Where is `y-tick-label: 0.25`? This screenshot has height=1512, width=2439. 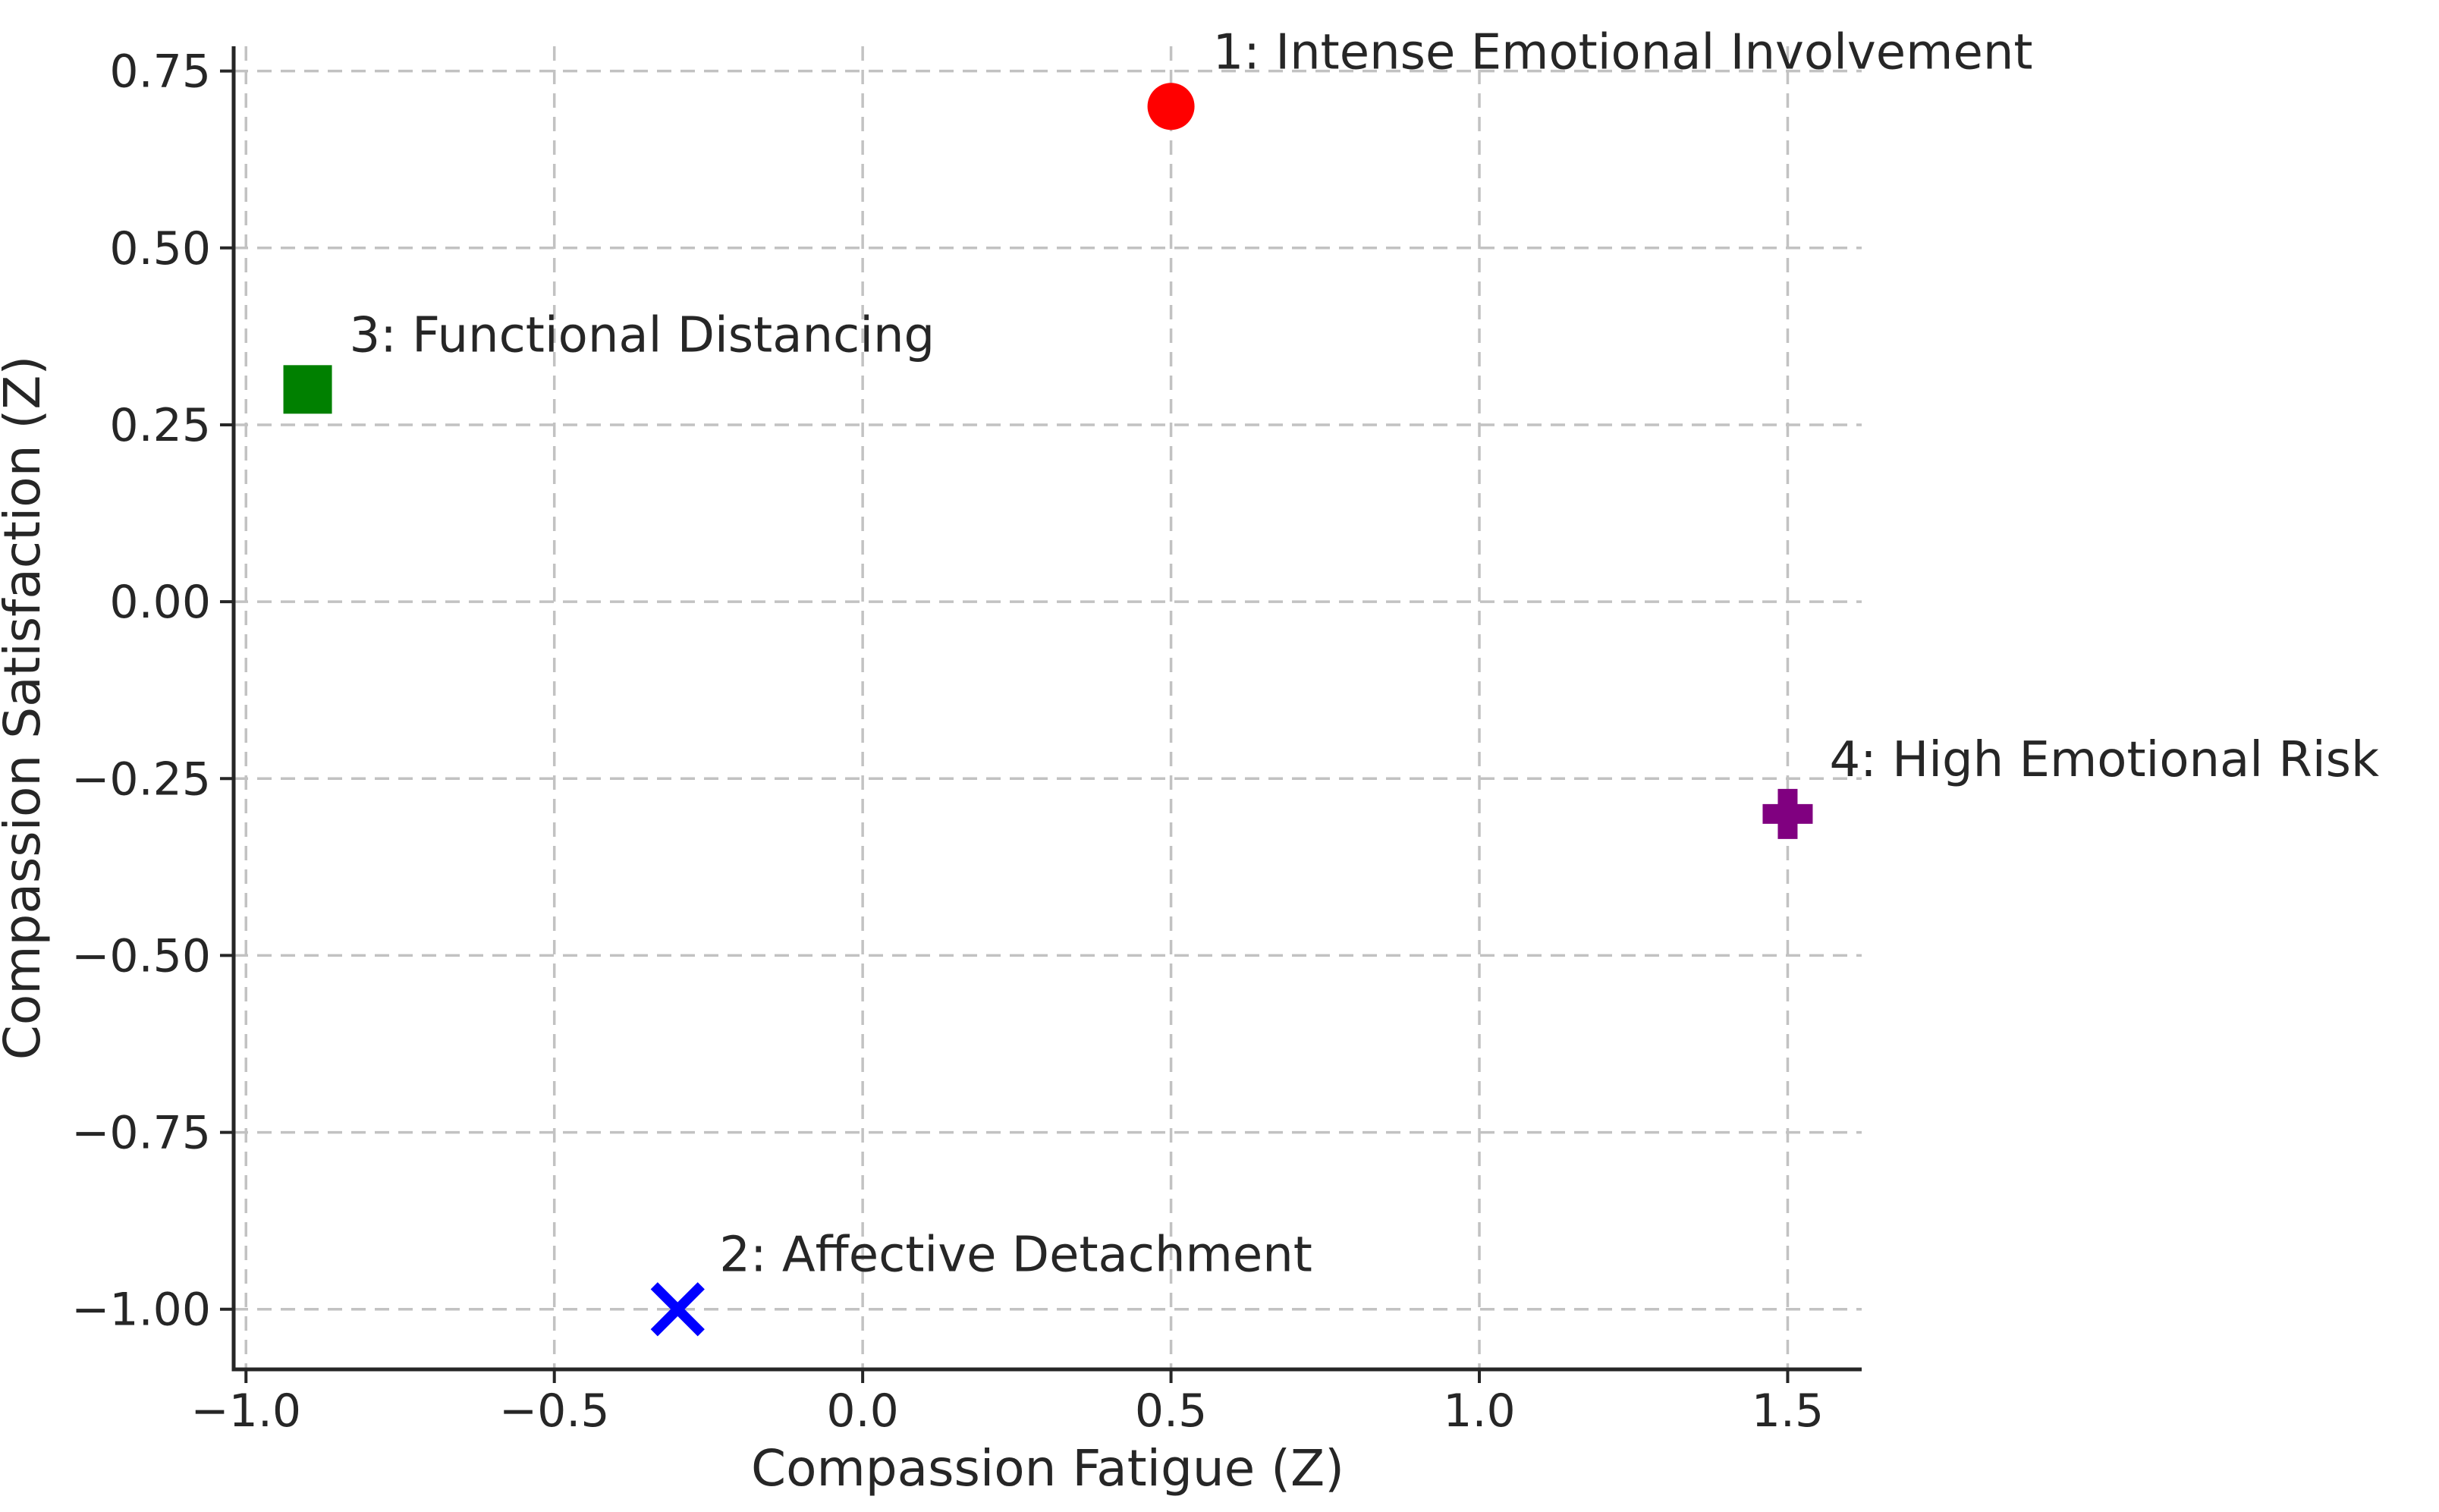
y-tick-label: 0.25 is located at coordinates (160, 425).